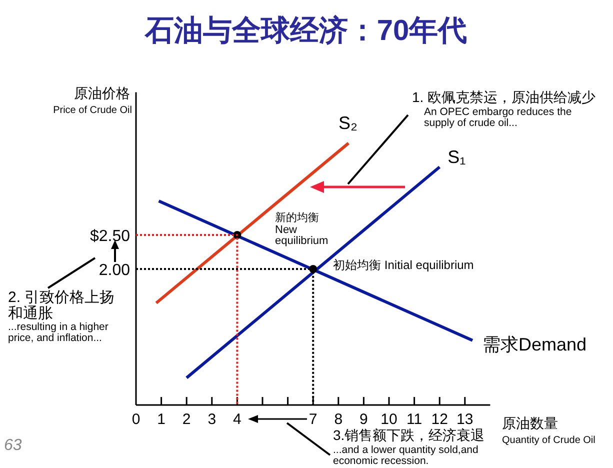  I want to click on y-tick-label: $2.50, so click(110, 236).